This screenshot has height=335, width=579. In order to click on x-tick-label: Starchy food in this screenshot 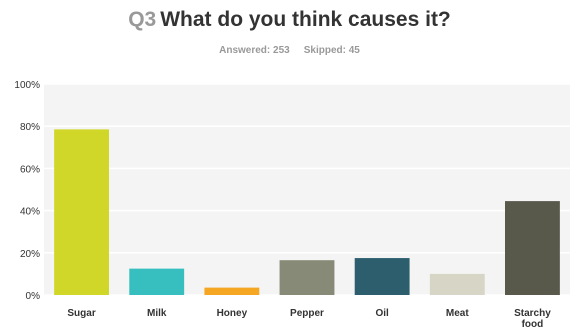, I will do `click(532, 319)`.